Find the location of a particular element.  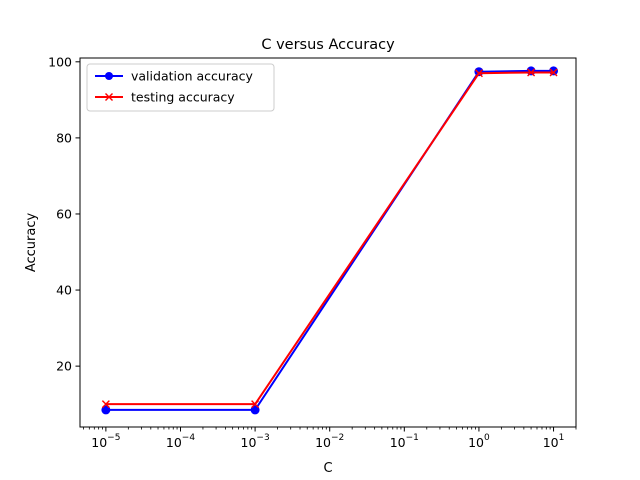

legend-label: validation accuracy is located at coordinates (192, 76).